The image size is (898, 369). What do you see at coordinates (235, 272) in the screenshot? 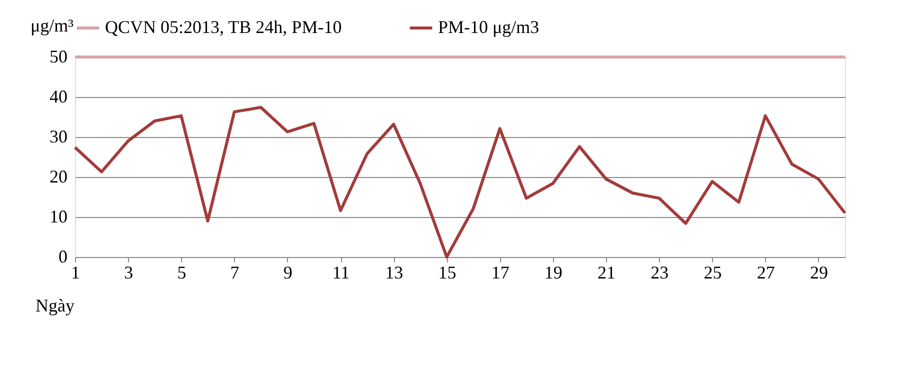
I see `x-tick-label: 7` at bounding box center [235, 272].